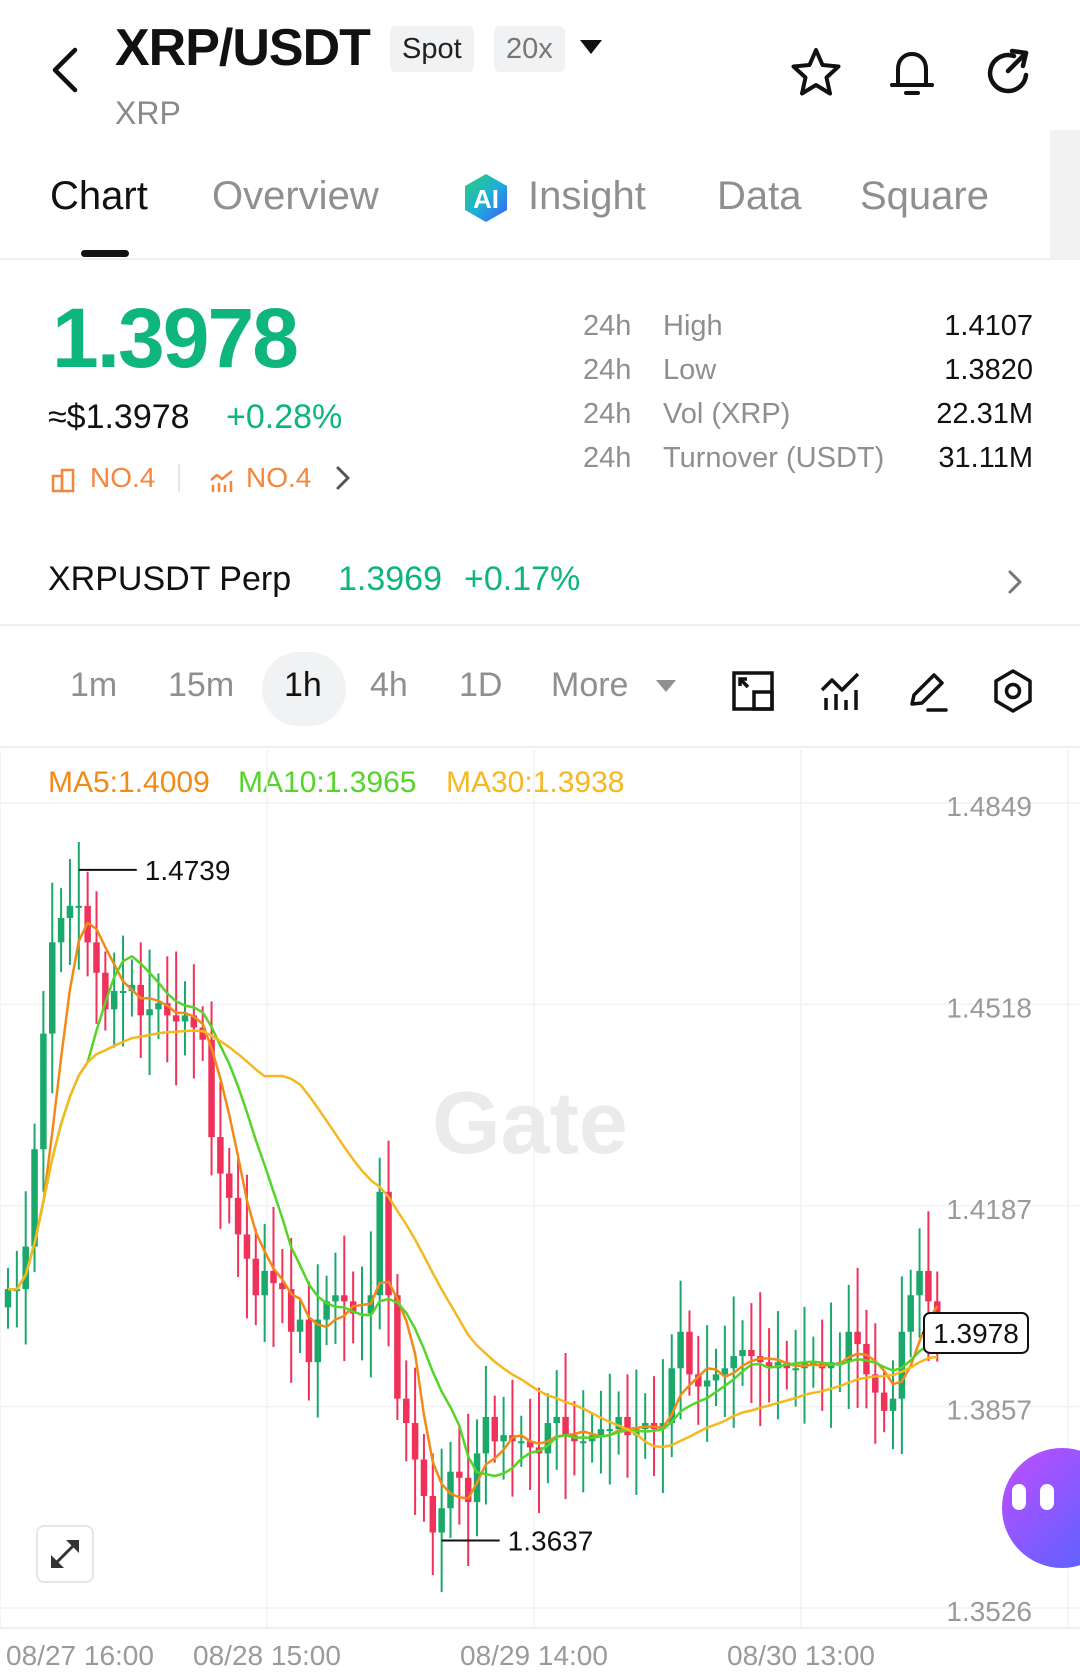  I want to click on main-tabs: Chart Overview AI Insight Data Square T, so click(540, 205).